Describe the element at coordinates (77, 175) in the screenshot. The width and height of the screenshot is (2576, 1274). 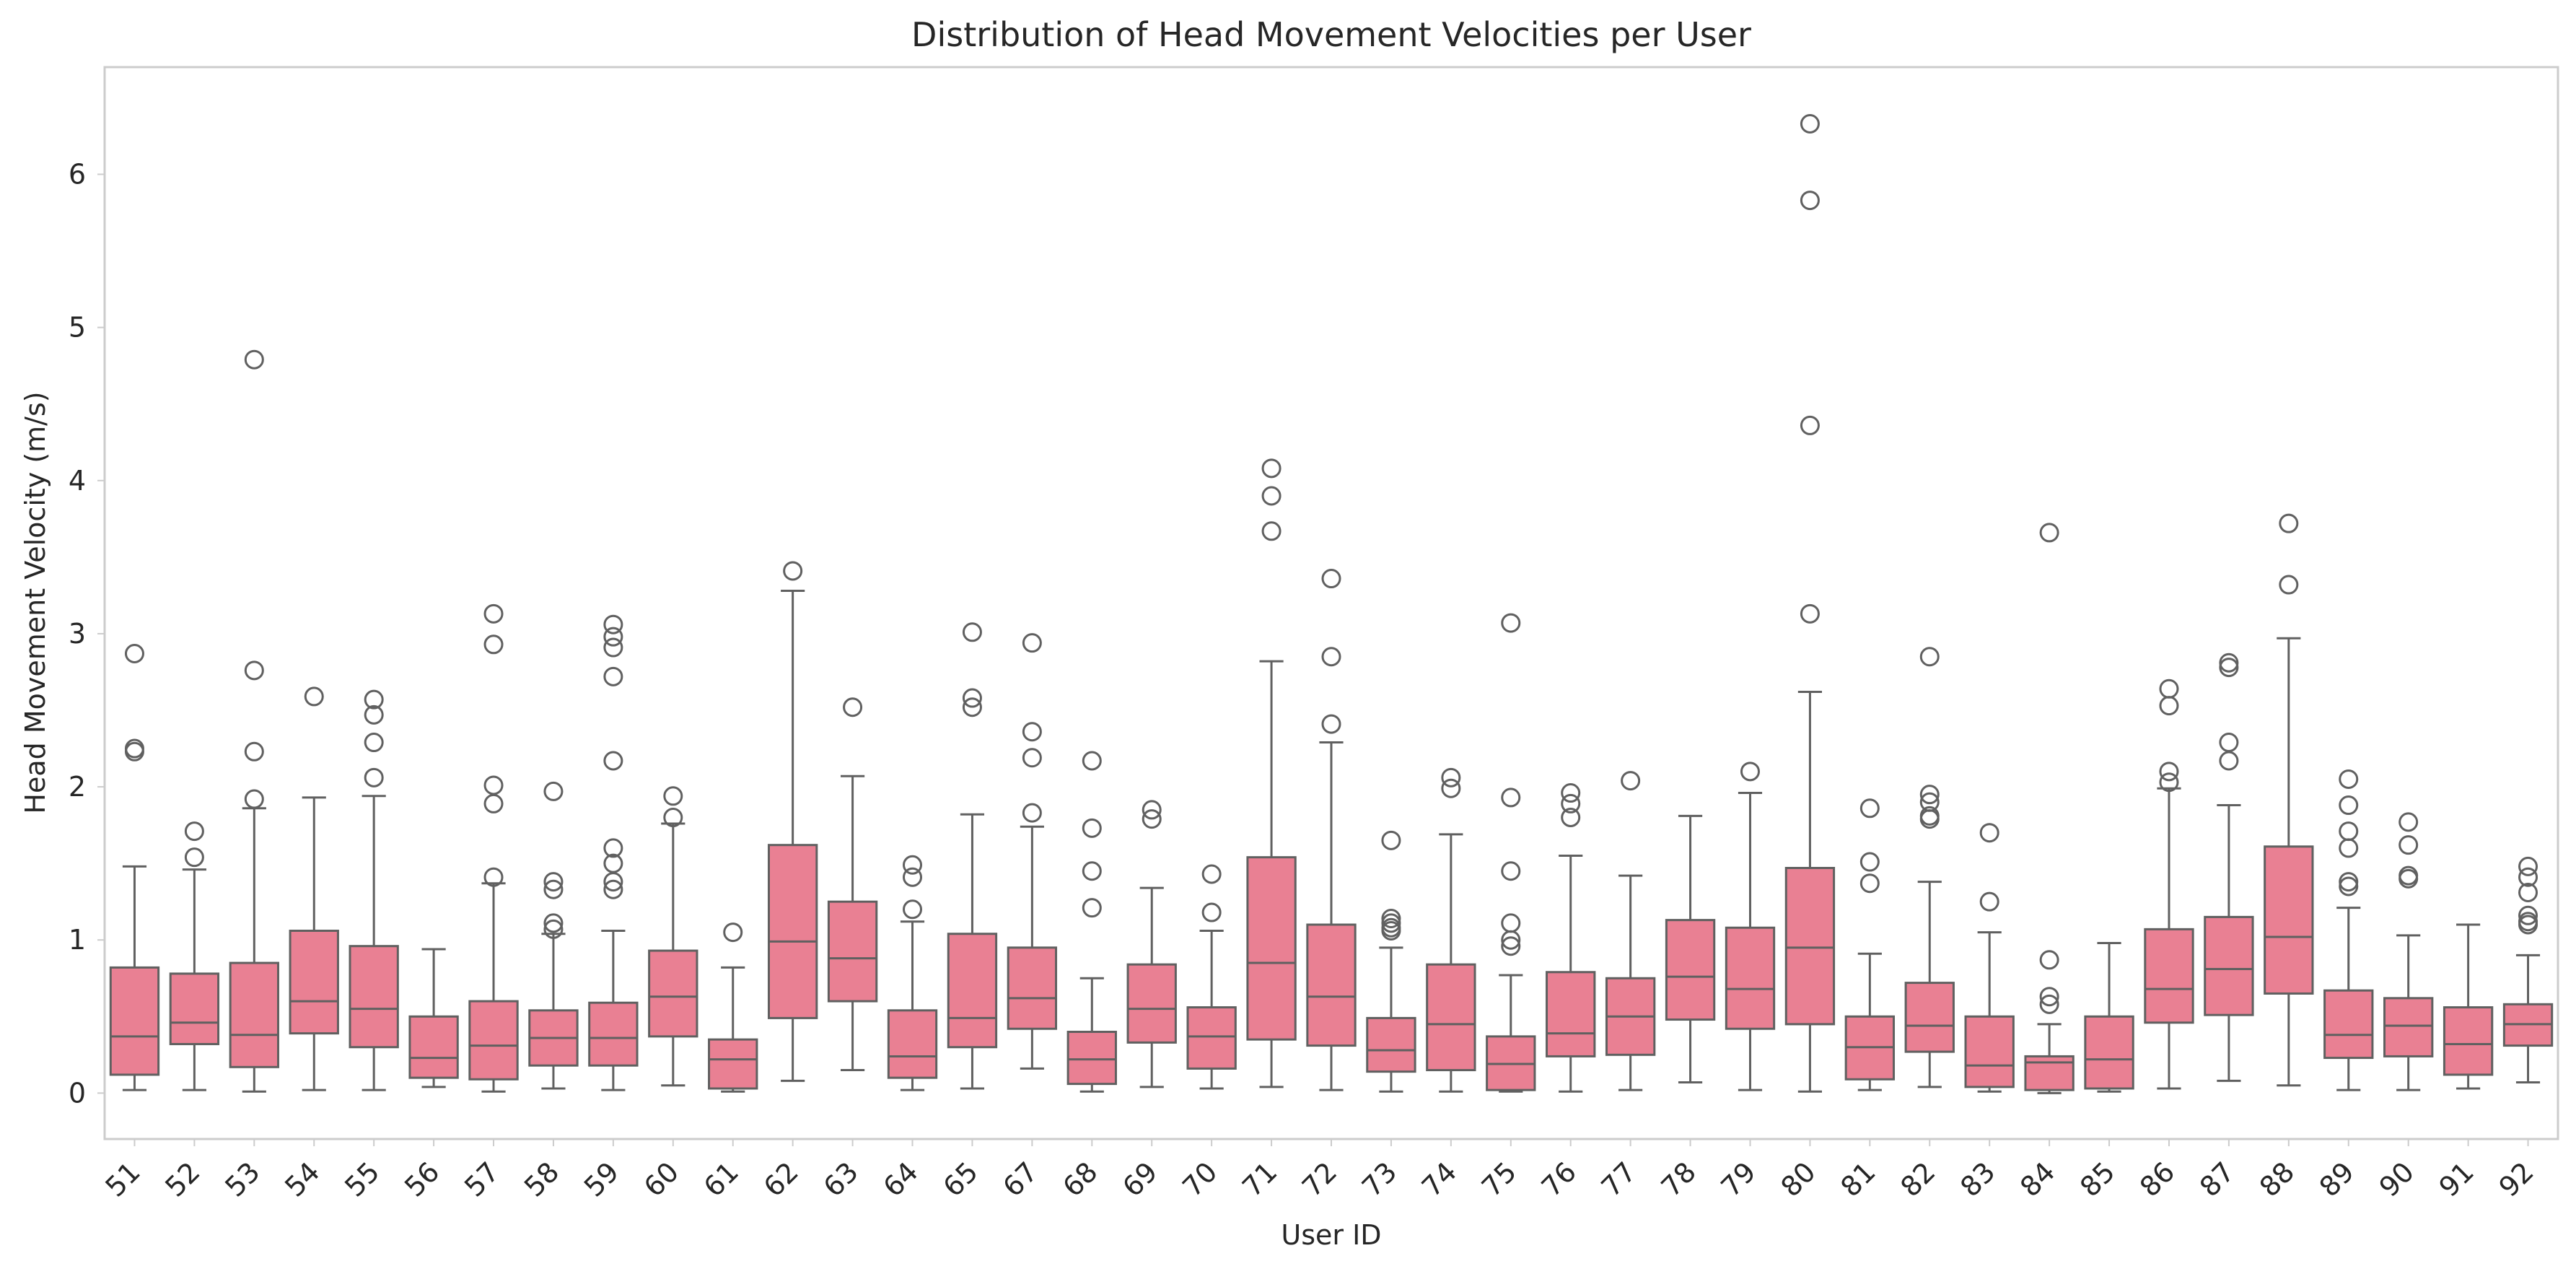
I see `y-tick-label: 6` at that location.